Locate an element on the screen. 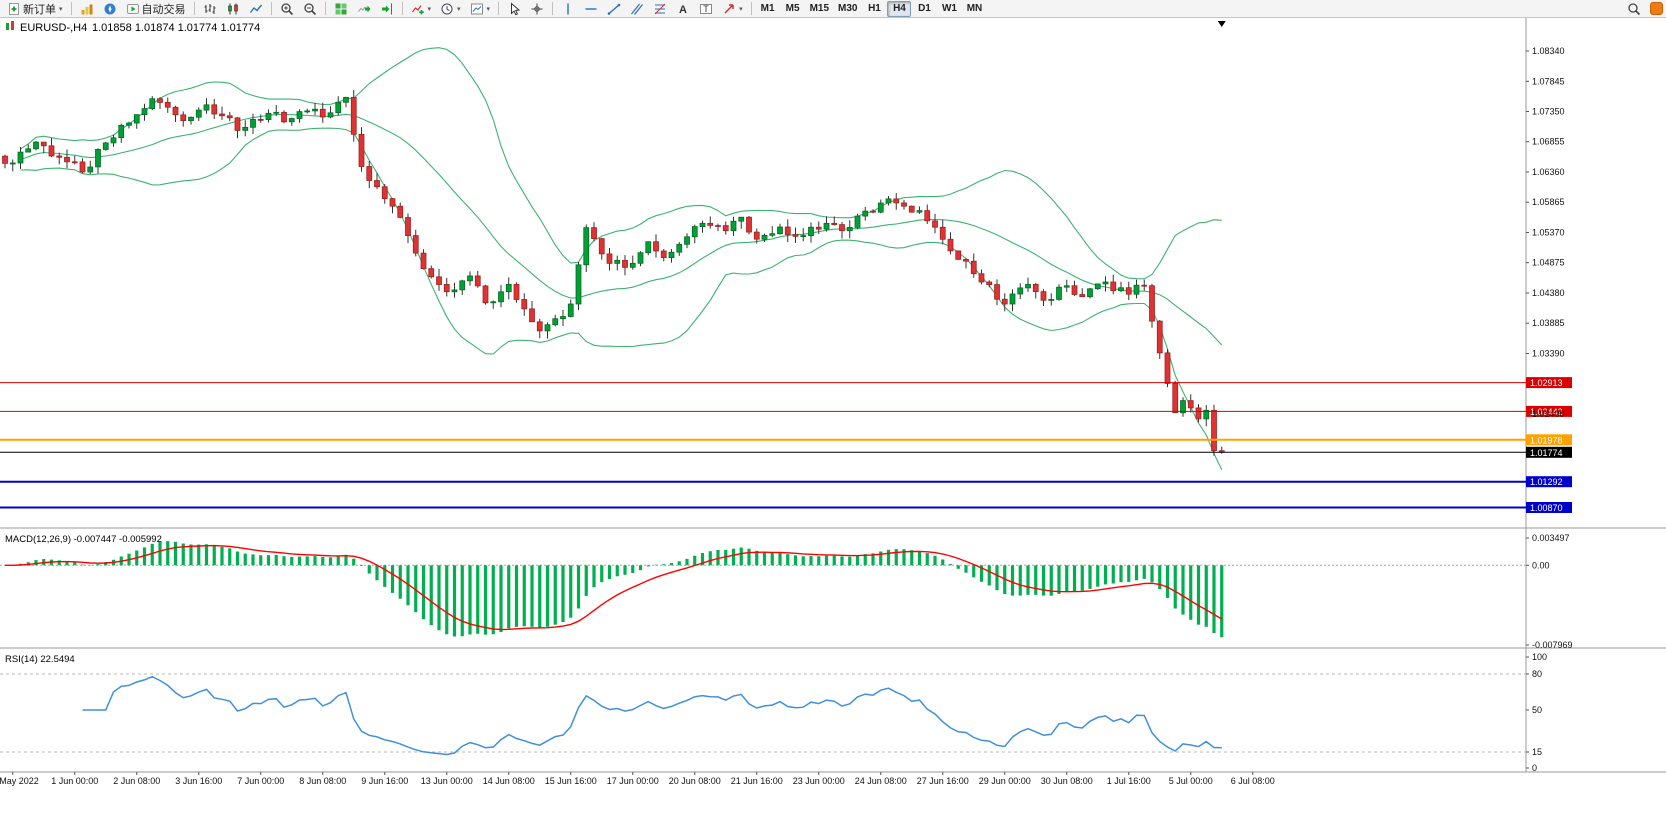 The height and width of the screenshot is (828, 1666). tile-windows-icon is located at coordinates (341, 8).